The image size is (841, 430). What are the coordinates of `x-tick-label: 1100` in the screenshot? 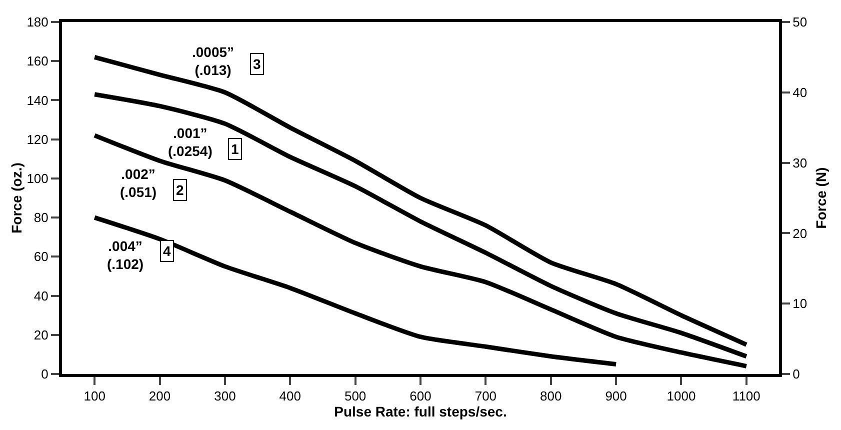 It's located at (746, 396).